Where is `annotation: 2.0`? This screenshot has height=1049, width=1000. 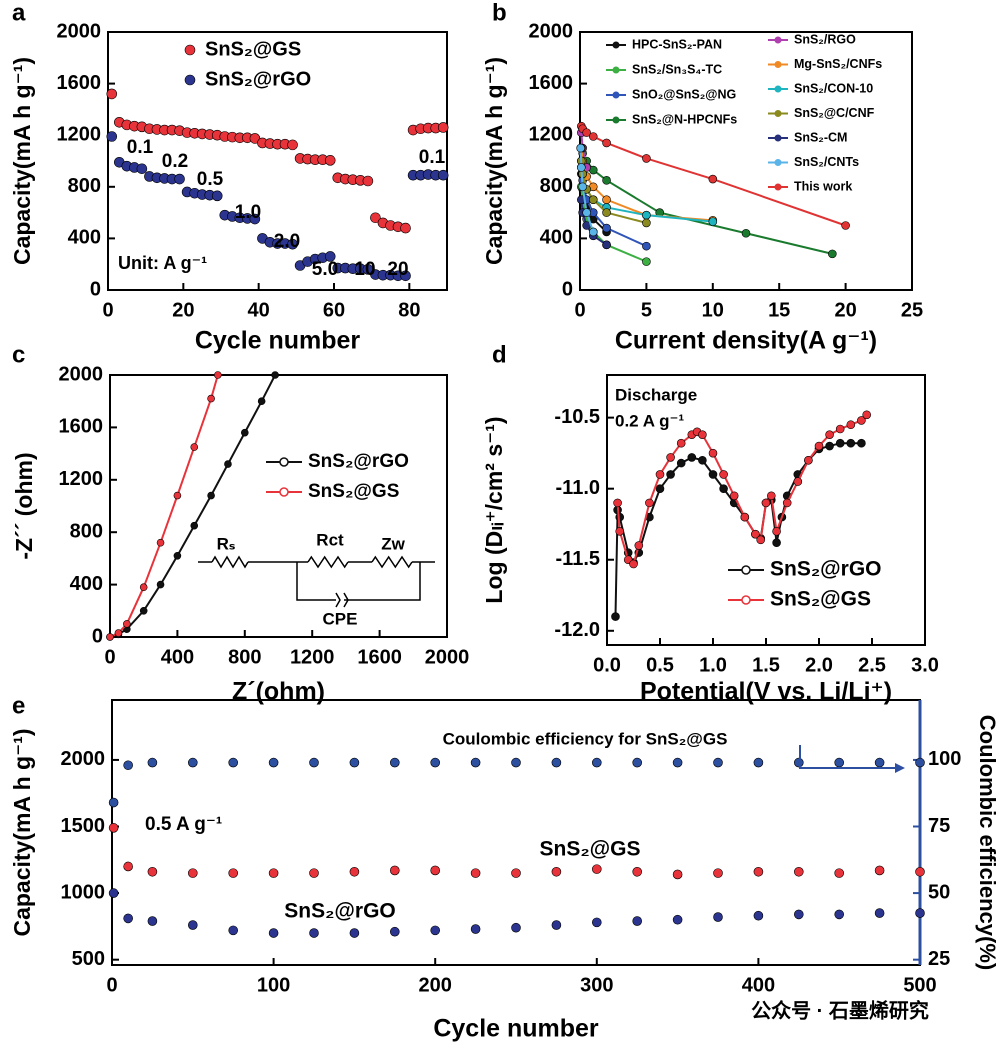
annotation: 2.0 is located at coordinates (287, 241).